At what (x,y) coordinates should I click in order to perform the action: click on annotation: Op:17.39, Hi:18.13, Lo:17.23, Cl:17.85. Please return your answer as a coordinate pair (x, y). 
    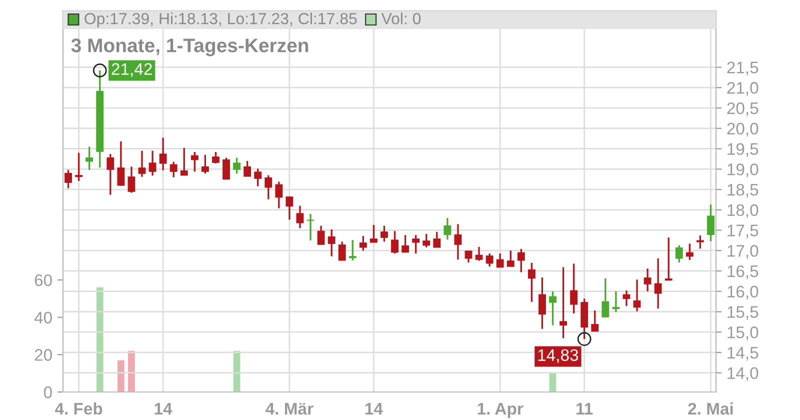
    Looking at the image, I should click on (220, 20).